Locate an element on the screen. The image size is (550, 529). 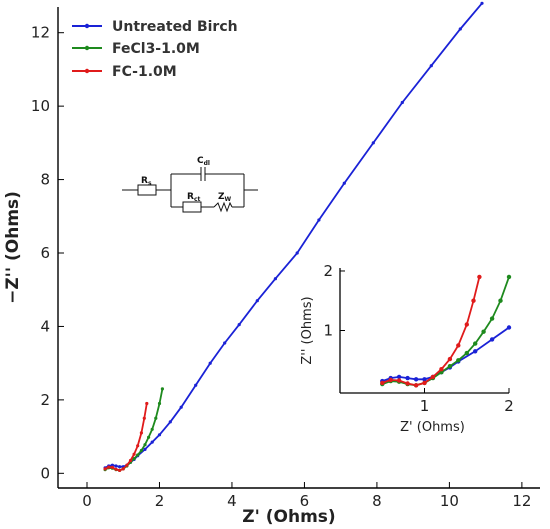
legend-label-fecl3: FeCl3-1.0M is located at coordinates (156, 49).